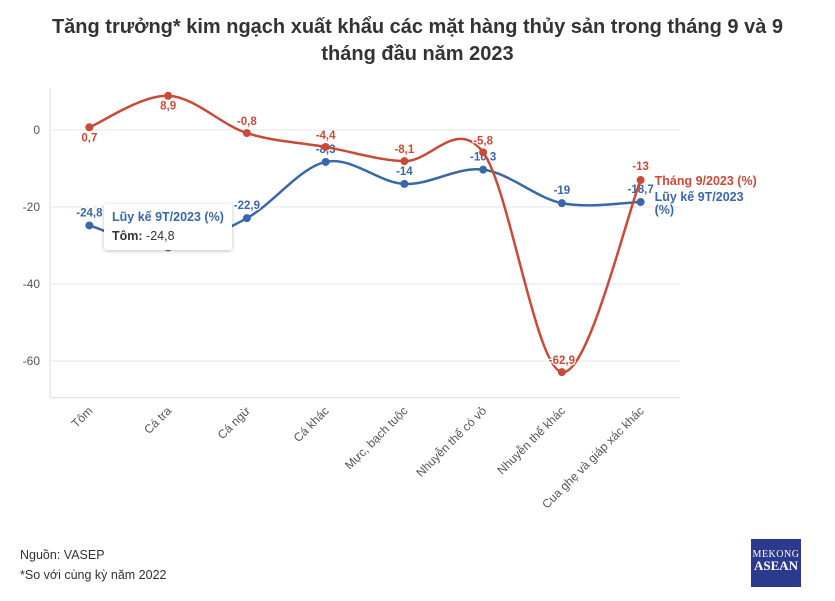  What do you see at coordinates (483, 141) in the screenshot?
I see `data-label: -5,8` at bounding box center [483, 141].